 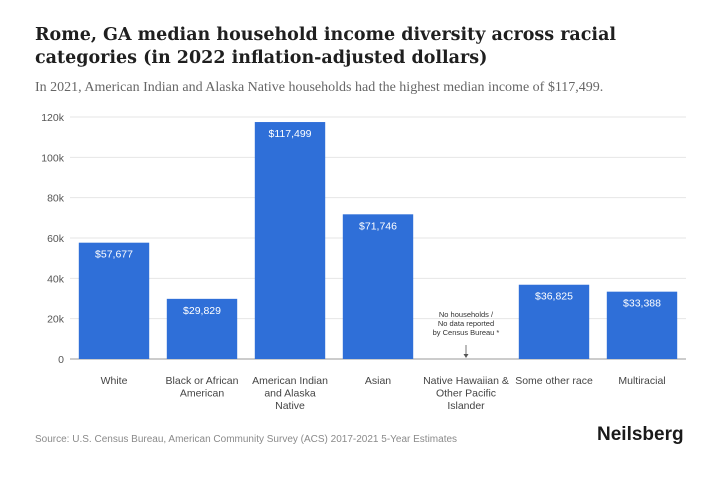 I want to click on bar-value-label: $117,499, so click(x=289, y=134).